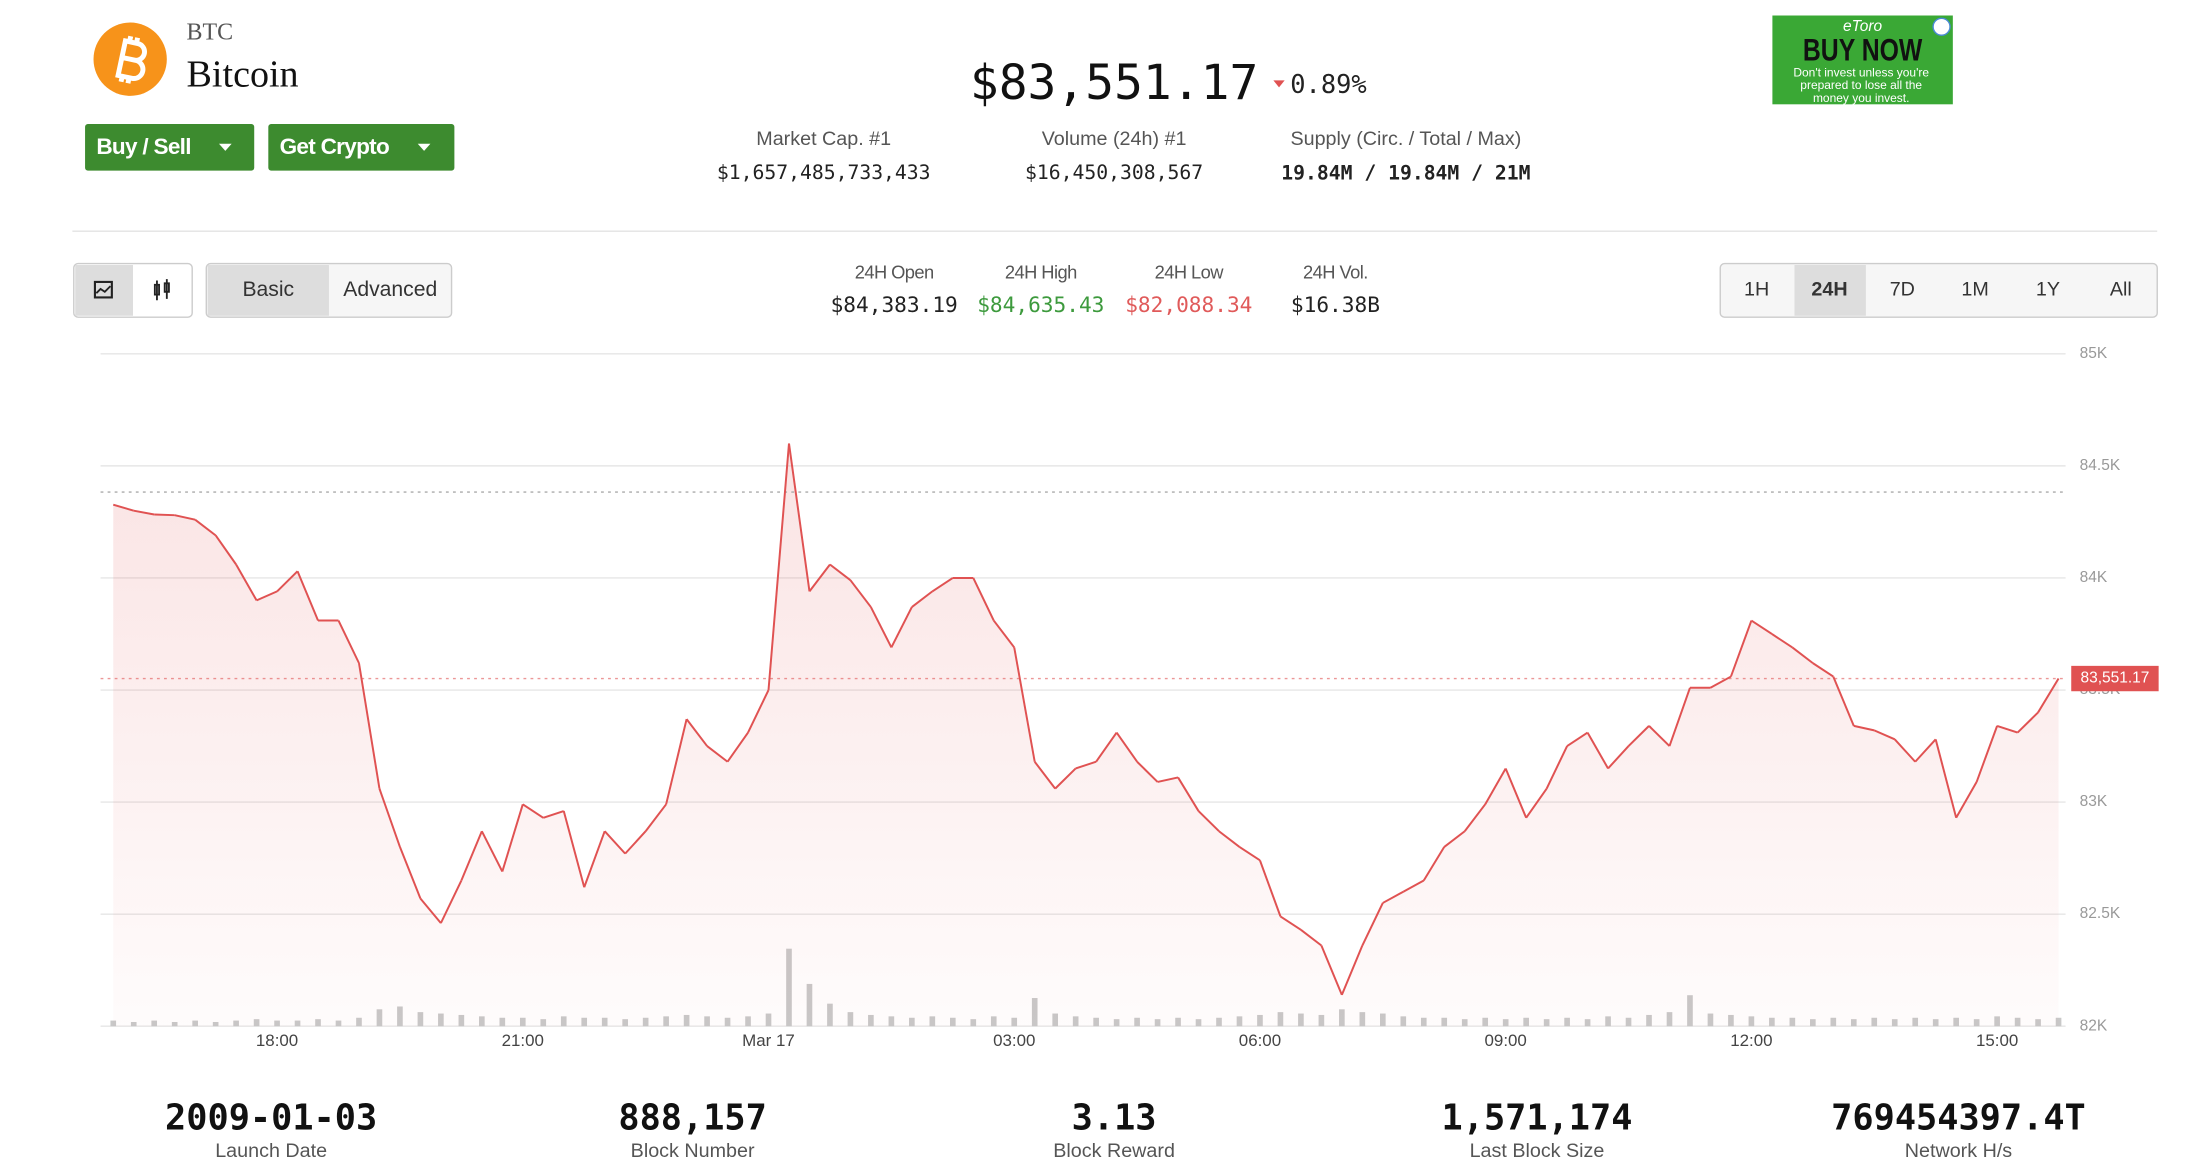  I want to click on footer-label: Block Reward, so click(1114, 1151).